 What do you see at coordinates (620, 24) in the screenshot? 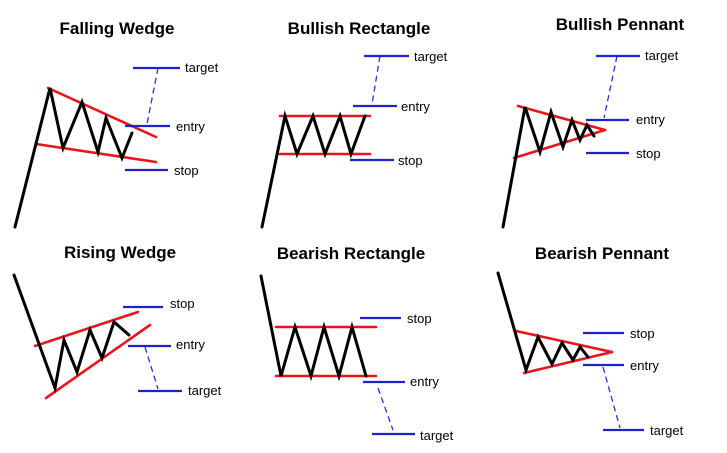
I see `pattern-title: Bullish Pennant` at bounding box center [620, 24].